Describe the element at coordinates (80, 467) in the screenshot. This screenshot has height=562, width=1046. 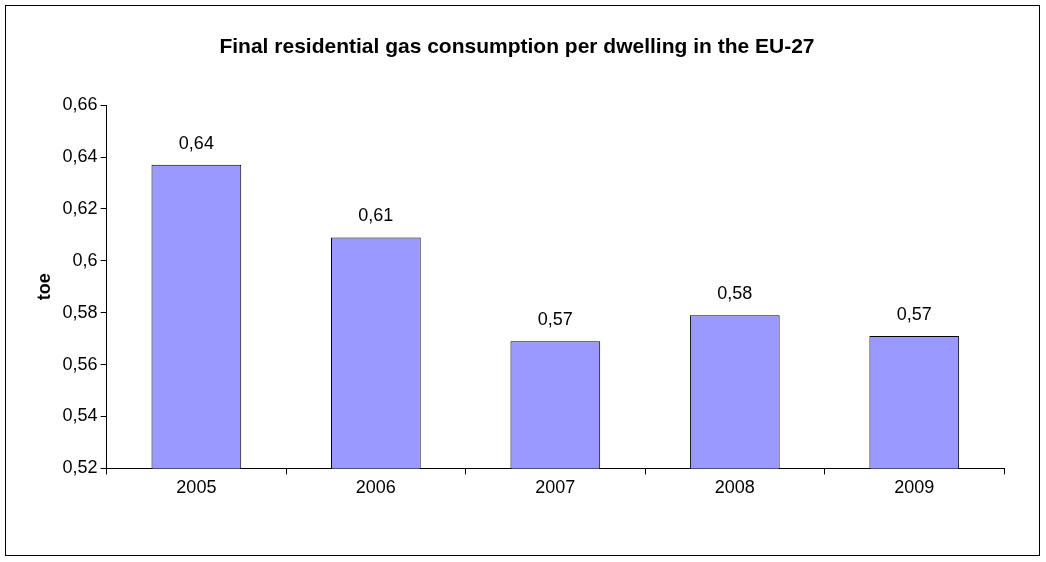
I see `y-tick-label: 0,52` at that location.